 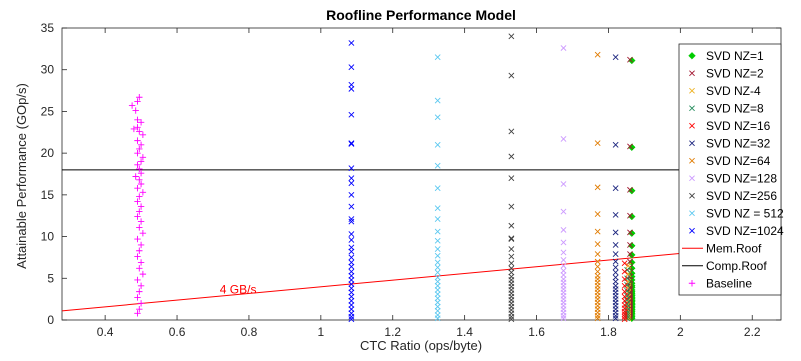 What do you see at coordinates (738, 143) in the screenshot?
I see `legend-label: SVD NZ=32` at bounding box center [738, 143].